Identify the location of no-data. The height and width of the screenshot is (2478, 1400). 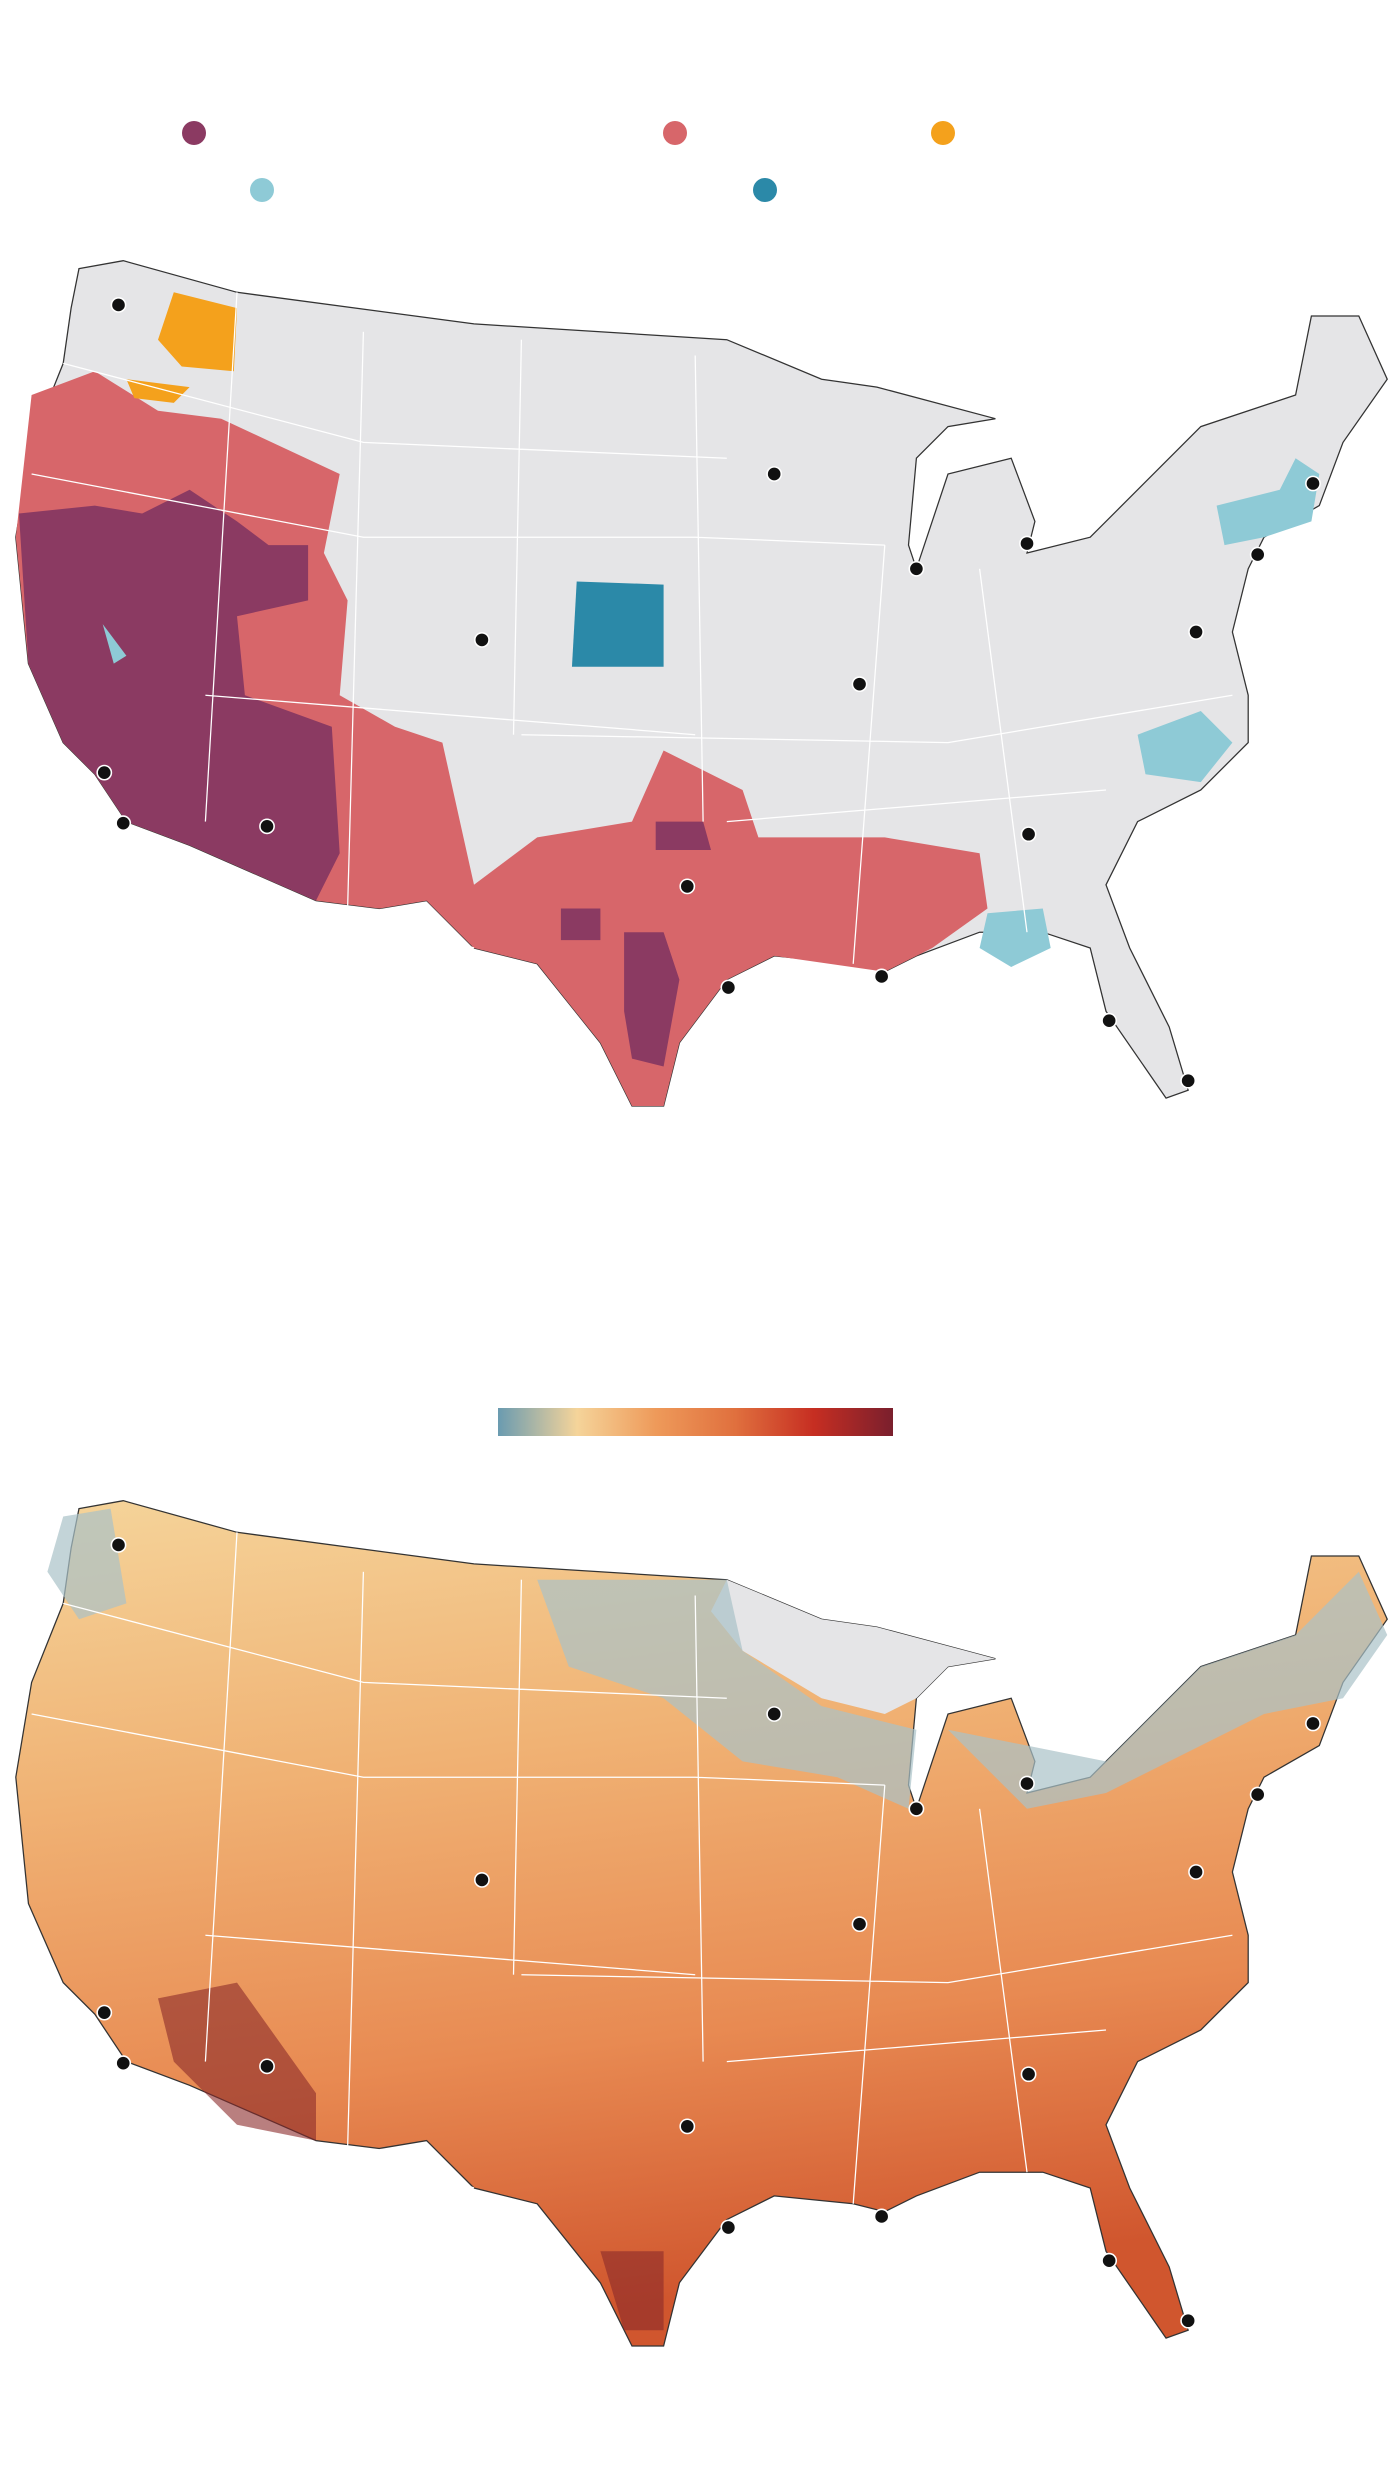
(853, 1646).